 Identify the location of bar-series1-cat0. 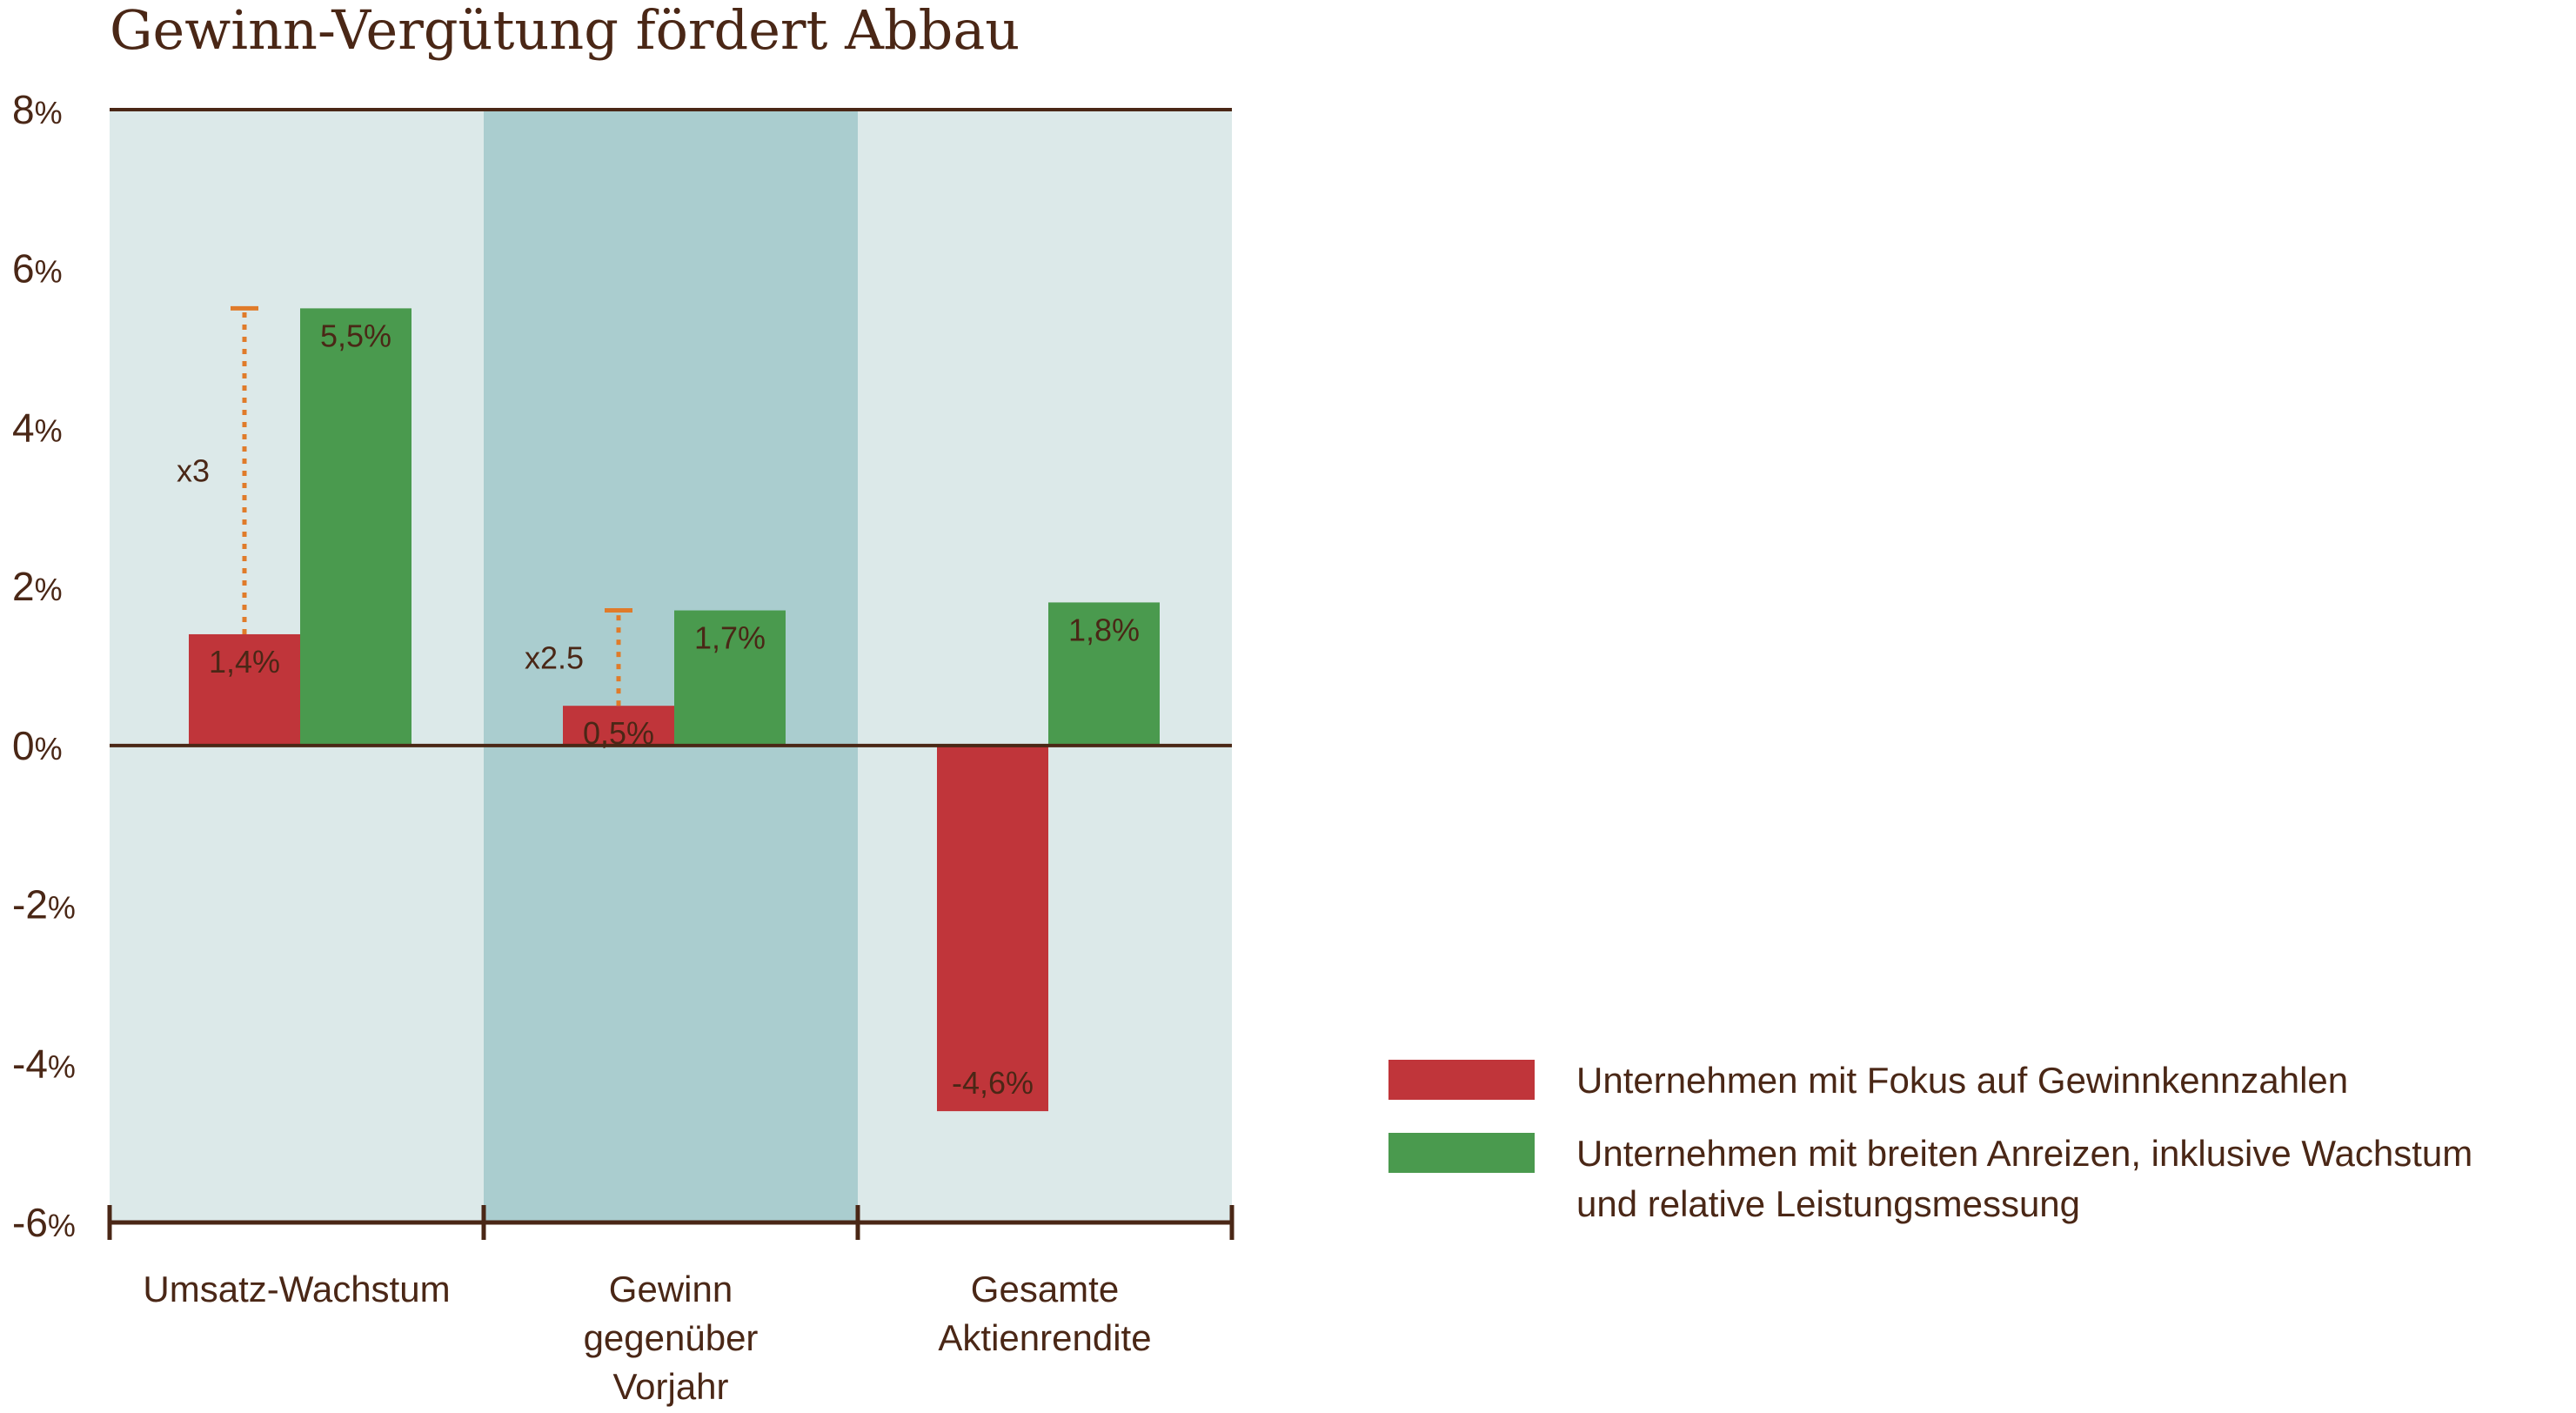
(355, 527).